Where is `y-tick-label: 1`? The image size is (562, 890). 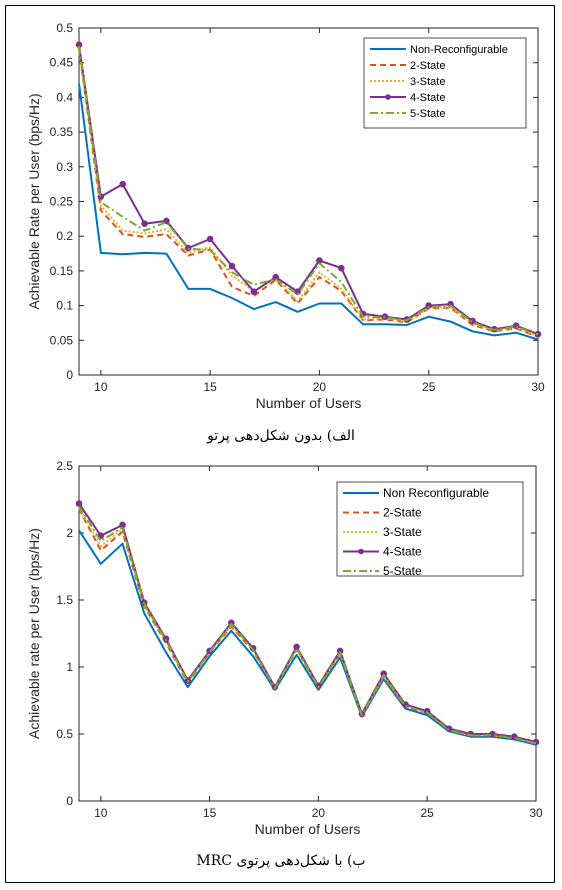
y-tick-label: 1 is located at coordinates (69, 667).